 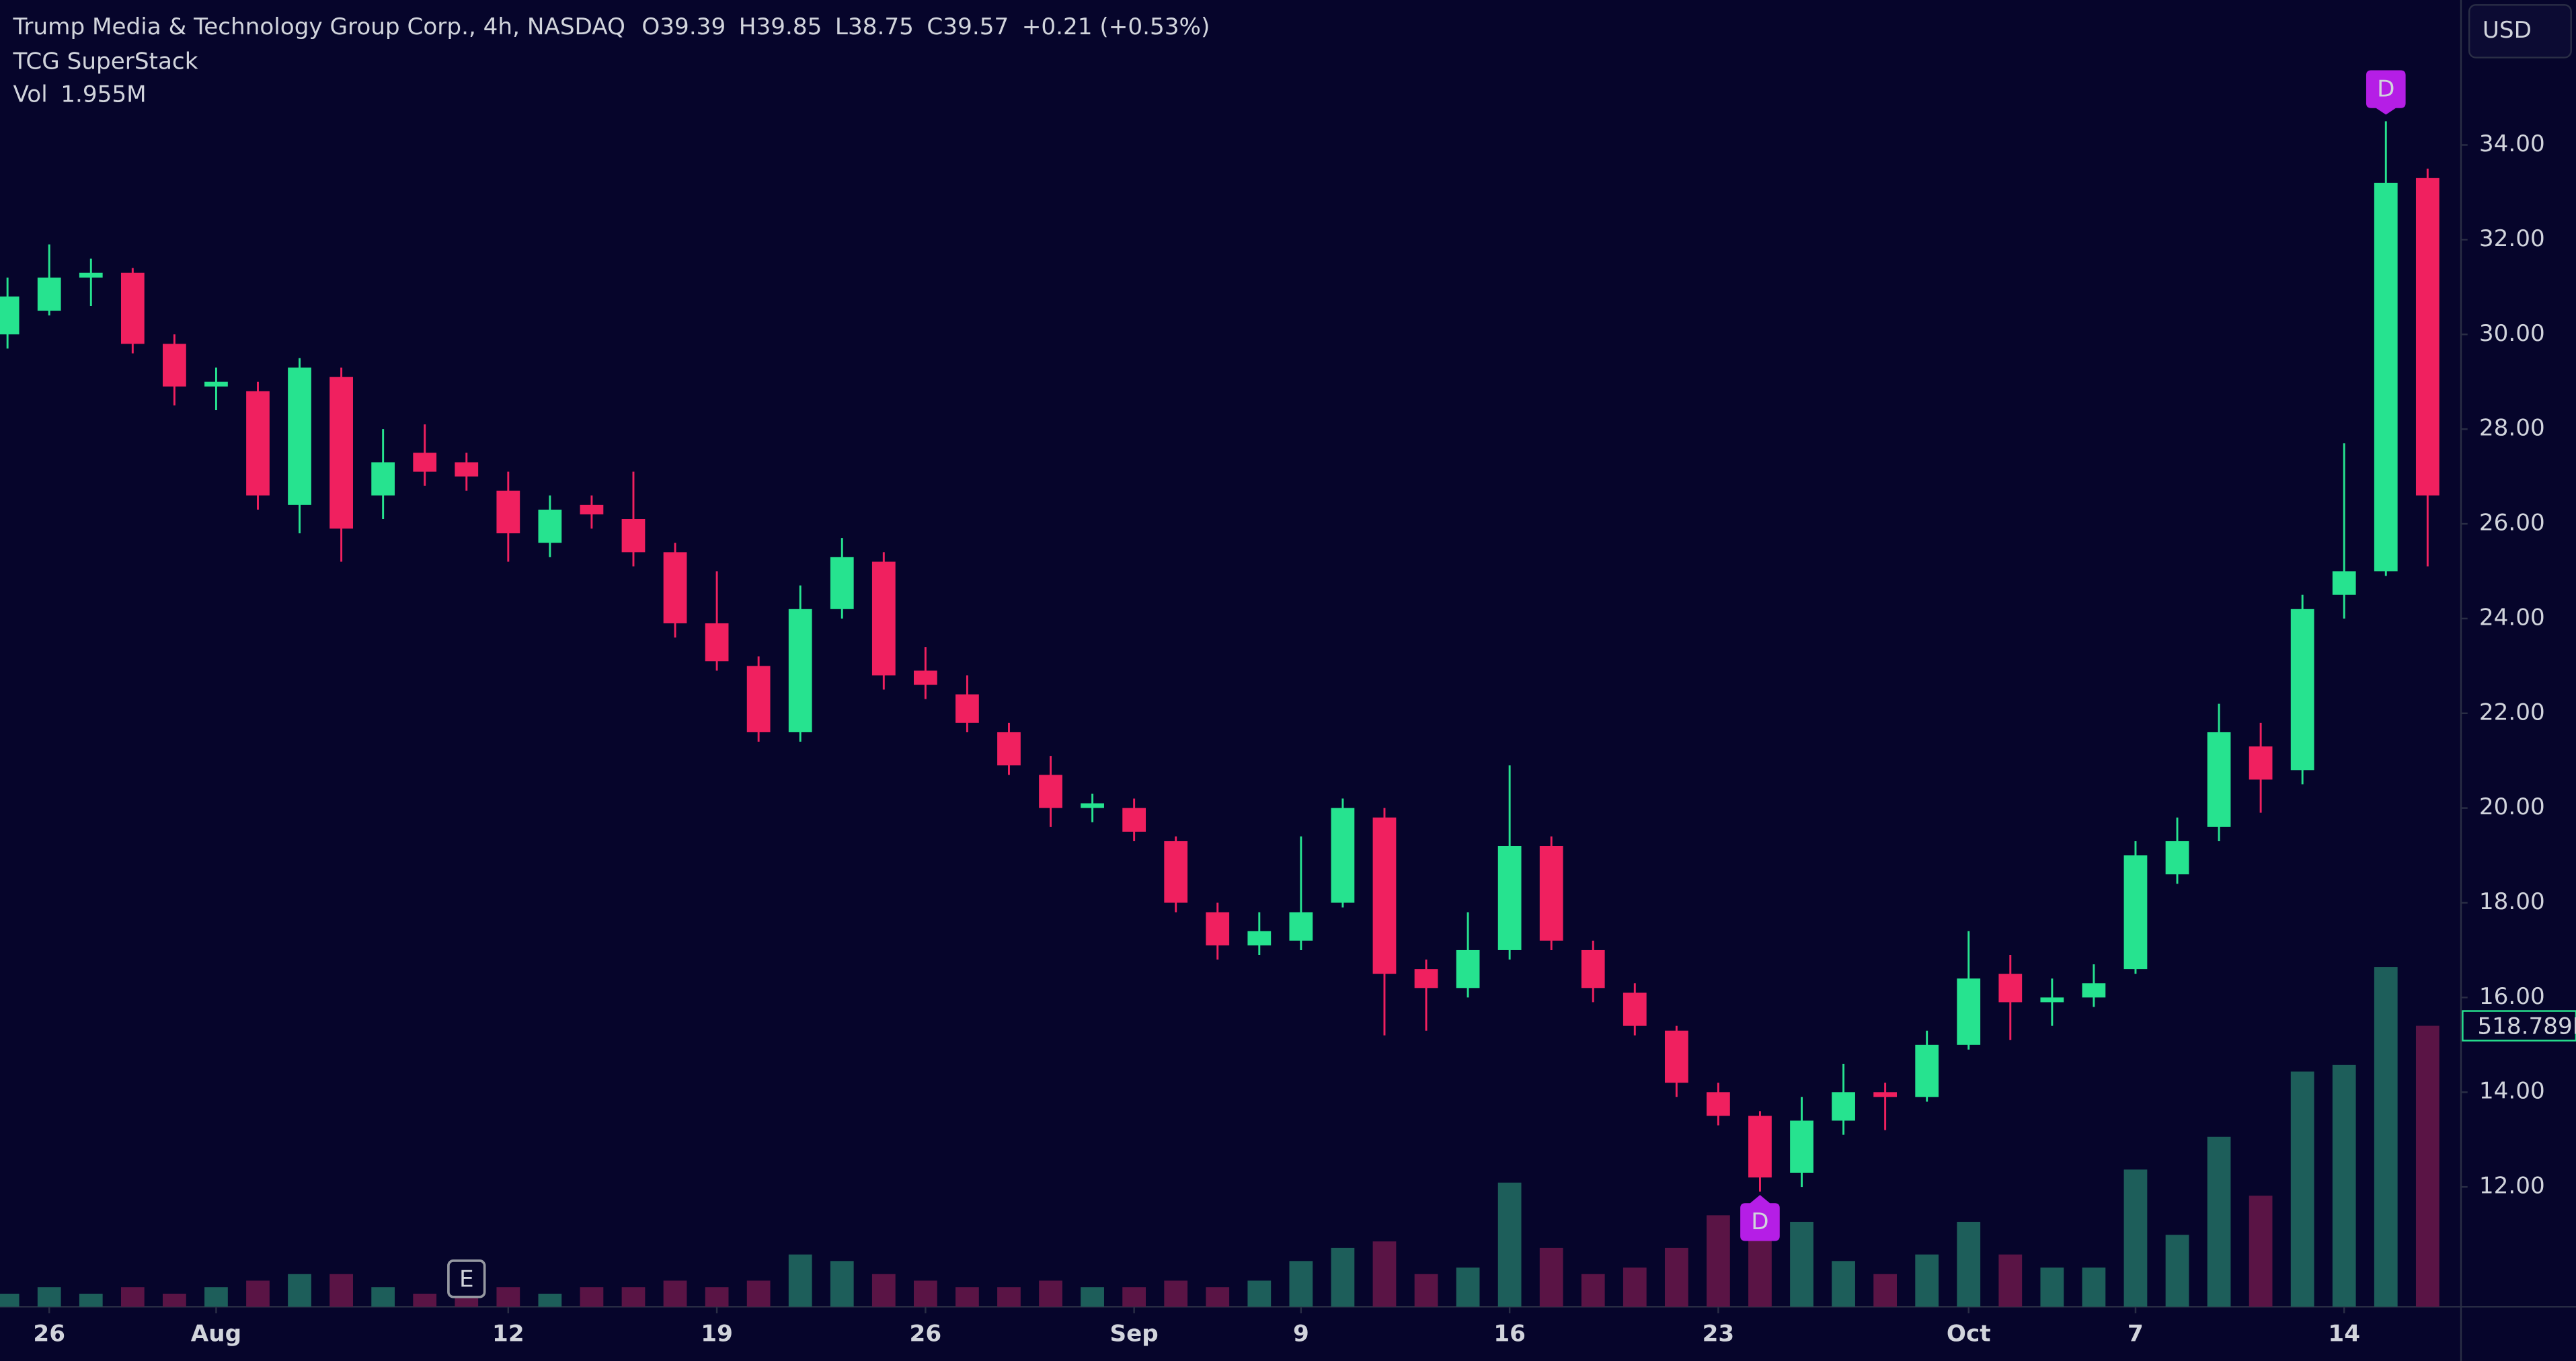 What do you see at coordinates (2512, 143) in the screenshot?
I see `y-tick-label: 34.00` at bounding box center [2512, 143].